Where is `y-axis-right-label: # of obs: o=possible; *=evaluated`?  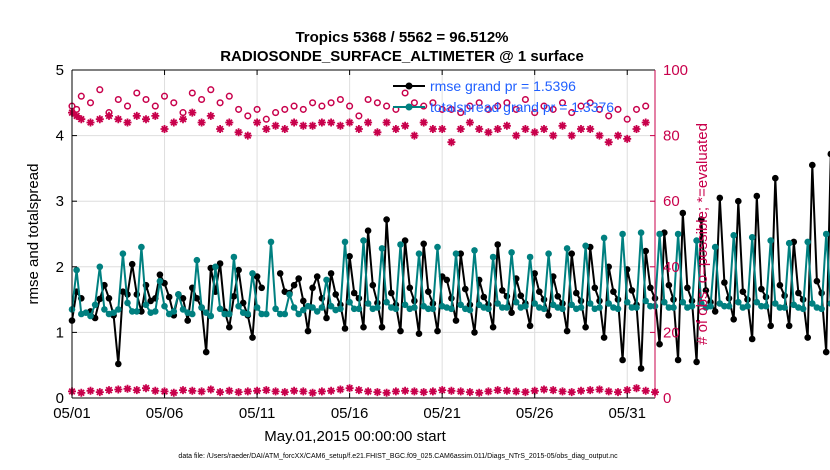 y-axis-right-label: # of obs: o=possible; *=evaluated is located at coordinates (702, 234).